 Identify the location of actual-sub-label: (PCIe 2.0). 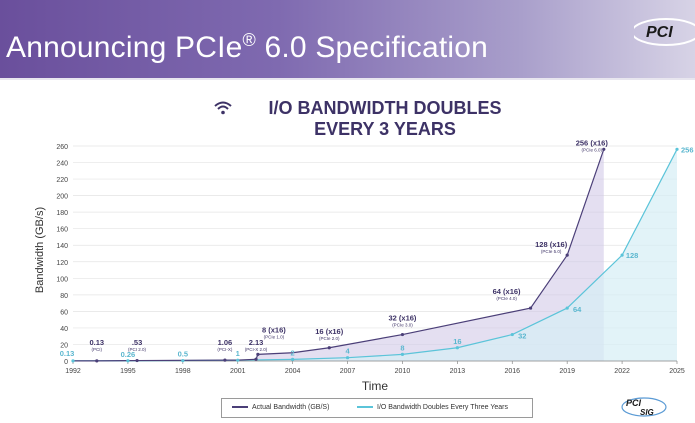
(329, 338).